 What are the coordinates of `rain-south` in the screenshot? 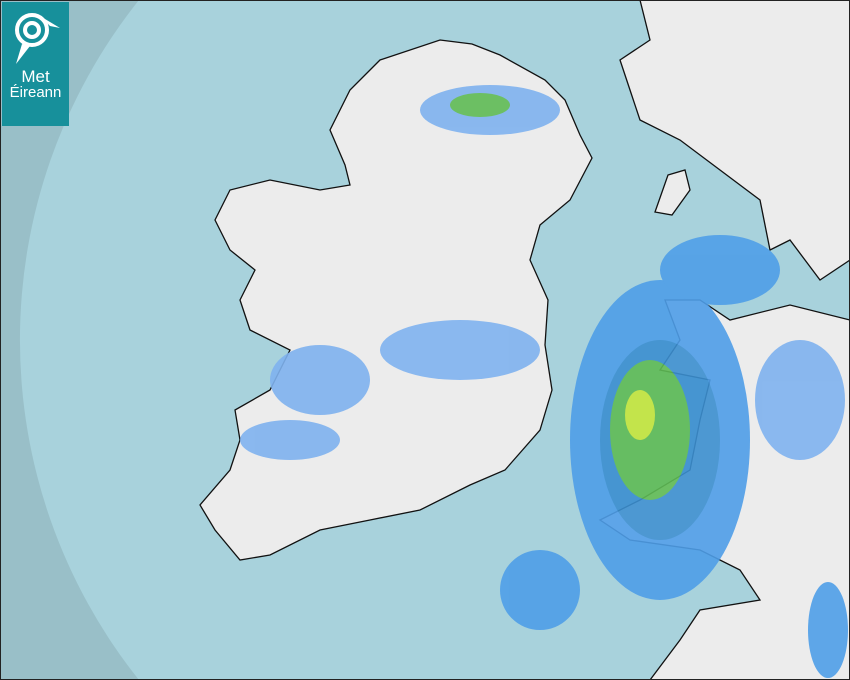 It's located at (540, 590).